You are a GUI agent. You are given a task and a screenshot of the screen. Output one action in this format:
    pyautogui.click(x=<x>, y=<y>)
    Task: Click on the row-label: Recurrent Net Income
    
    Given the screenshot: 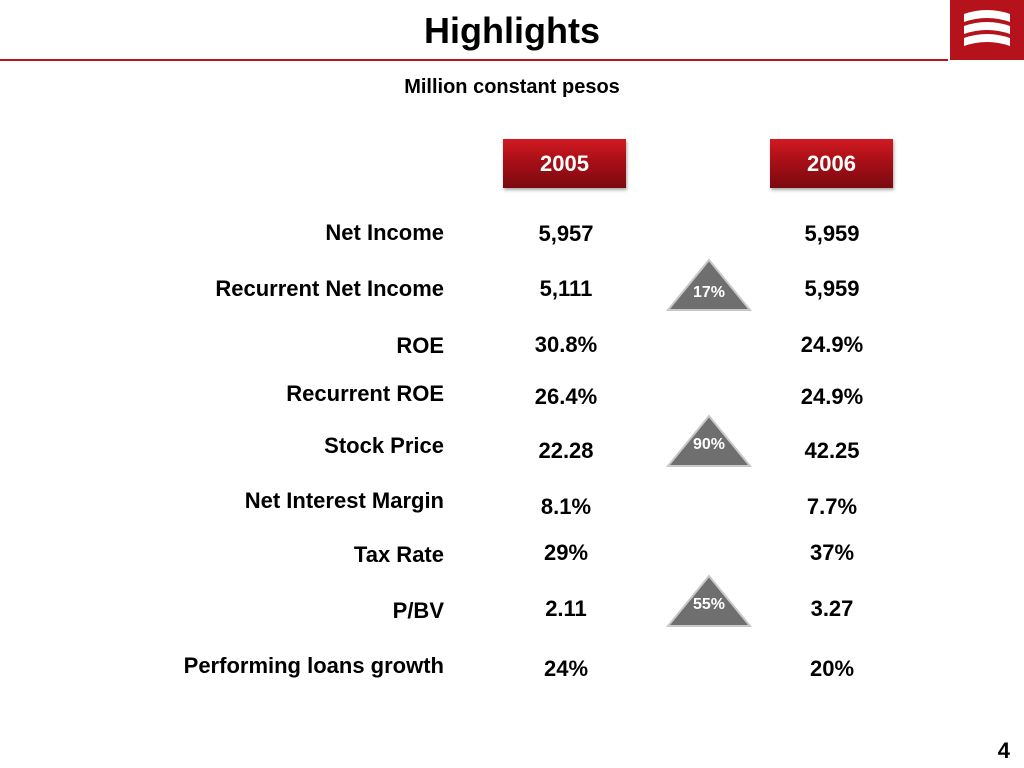 What is the action you would take?
    pyautogui.click(x=329, y=288)
    